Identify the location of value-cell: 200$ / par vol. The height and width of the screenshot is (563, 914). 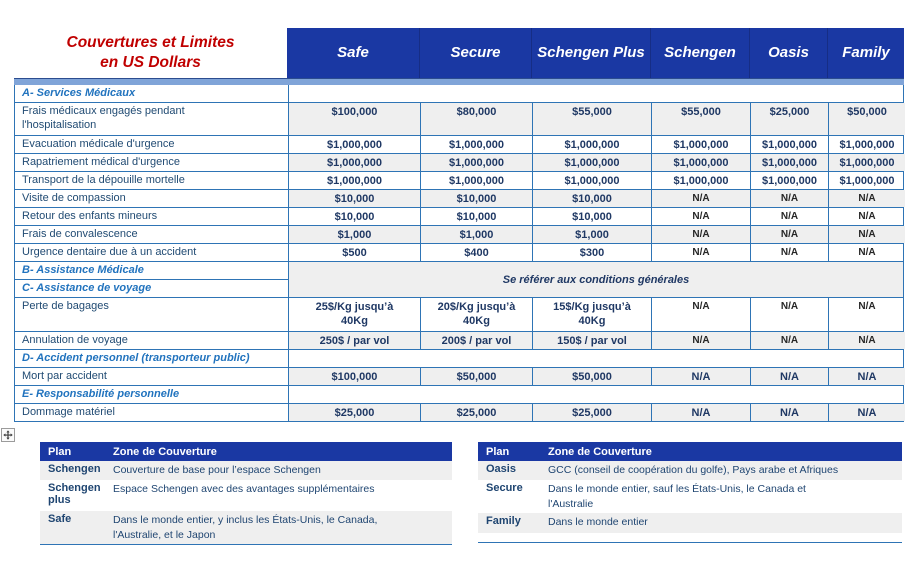
(476, 340).